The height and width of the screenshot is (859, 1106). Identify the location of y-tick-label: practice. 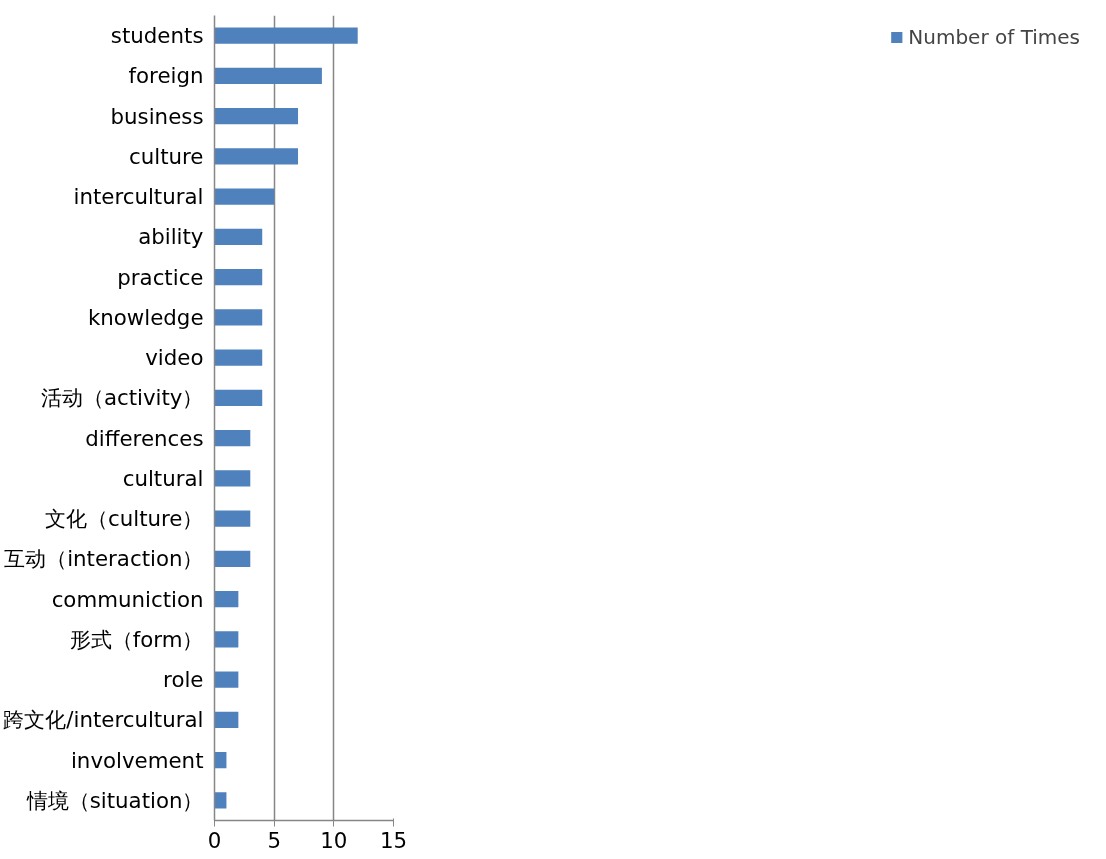
(160, 277).